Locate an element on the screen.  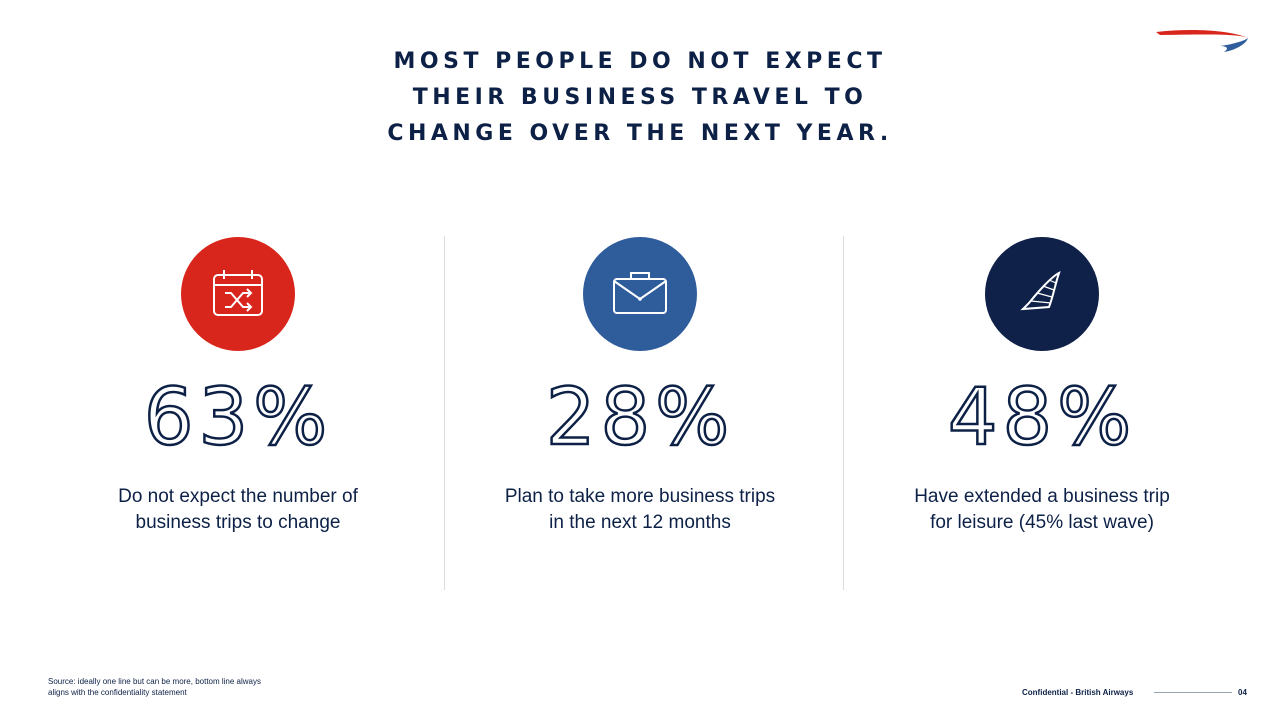
confidentiality-statement: Confidential - British Airways is located at coordinates (1078, 692).